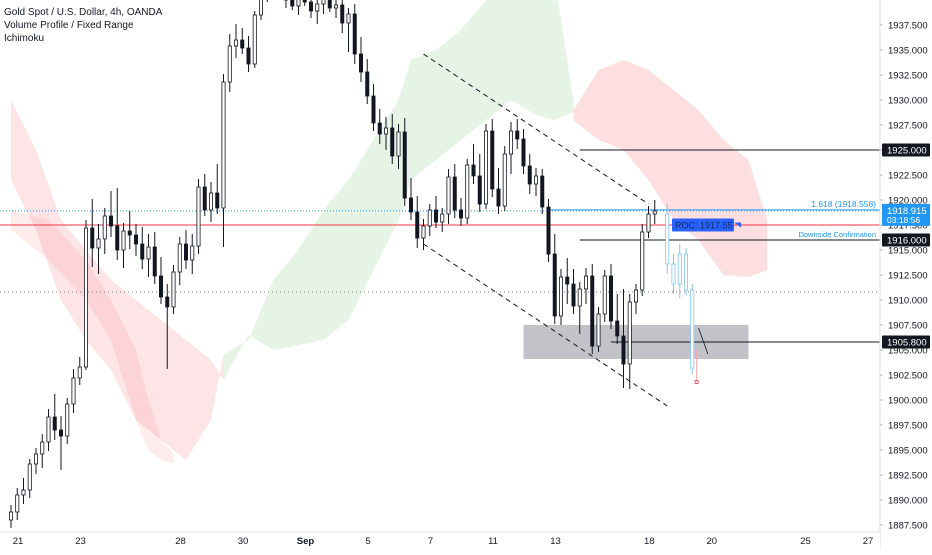 This screenshot has height=555, width=932. Describe the element at coordinates (69, 25) in the screenshot. I see `indicator-volume-profile: Volume Profile / Fixed Range` at that location.